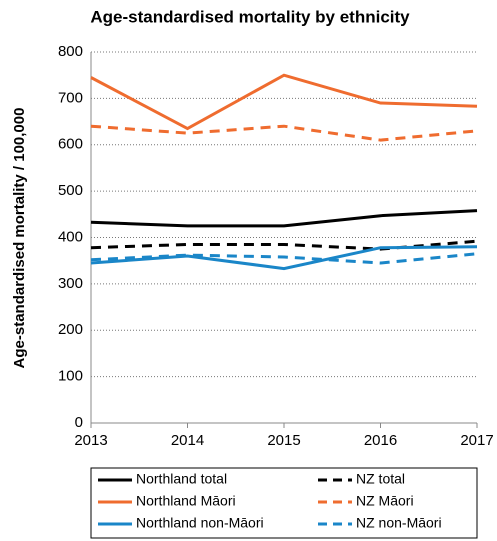 The width and height of the screenshot is (497, 541). What do you see at coordinates (70, 190) in the screenshot?
I see `y-tick-label: 500` at bounding box center [70, 190].